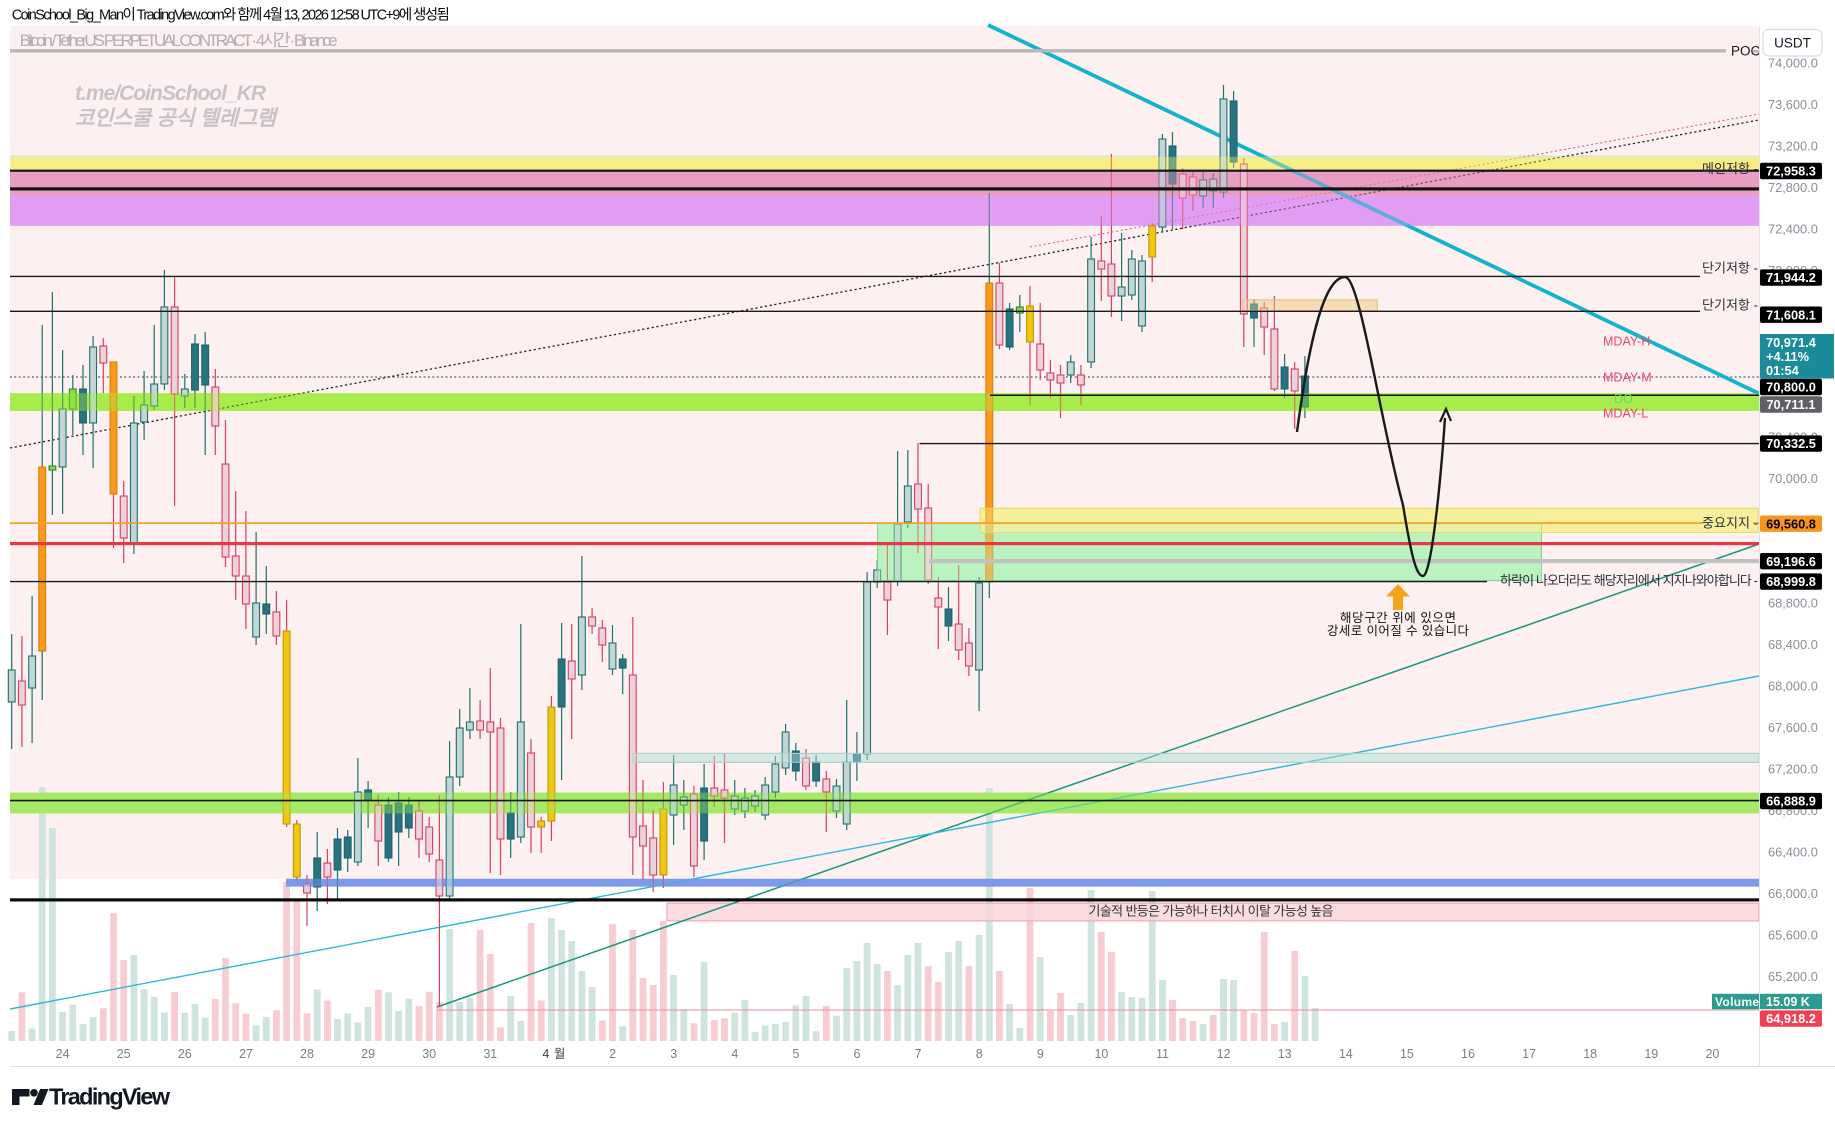  What do you see at coordinates (1285, 1054) in the screenshot?
I see `svg-text: 13` at bounding box center [1285, 1054].